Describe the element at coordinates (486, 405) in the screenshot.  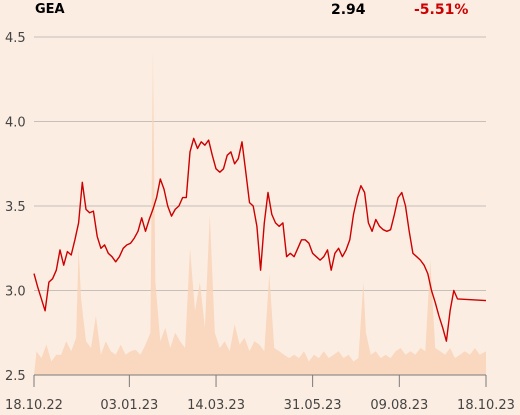
I see `x-tick-label: 18.10.23` at that location.